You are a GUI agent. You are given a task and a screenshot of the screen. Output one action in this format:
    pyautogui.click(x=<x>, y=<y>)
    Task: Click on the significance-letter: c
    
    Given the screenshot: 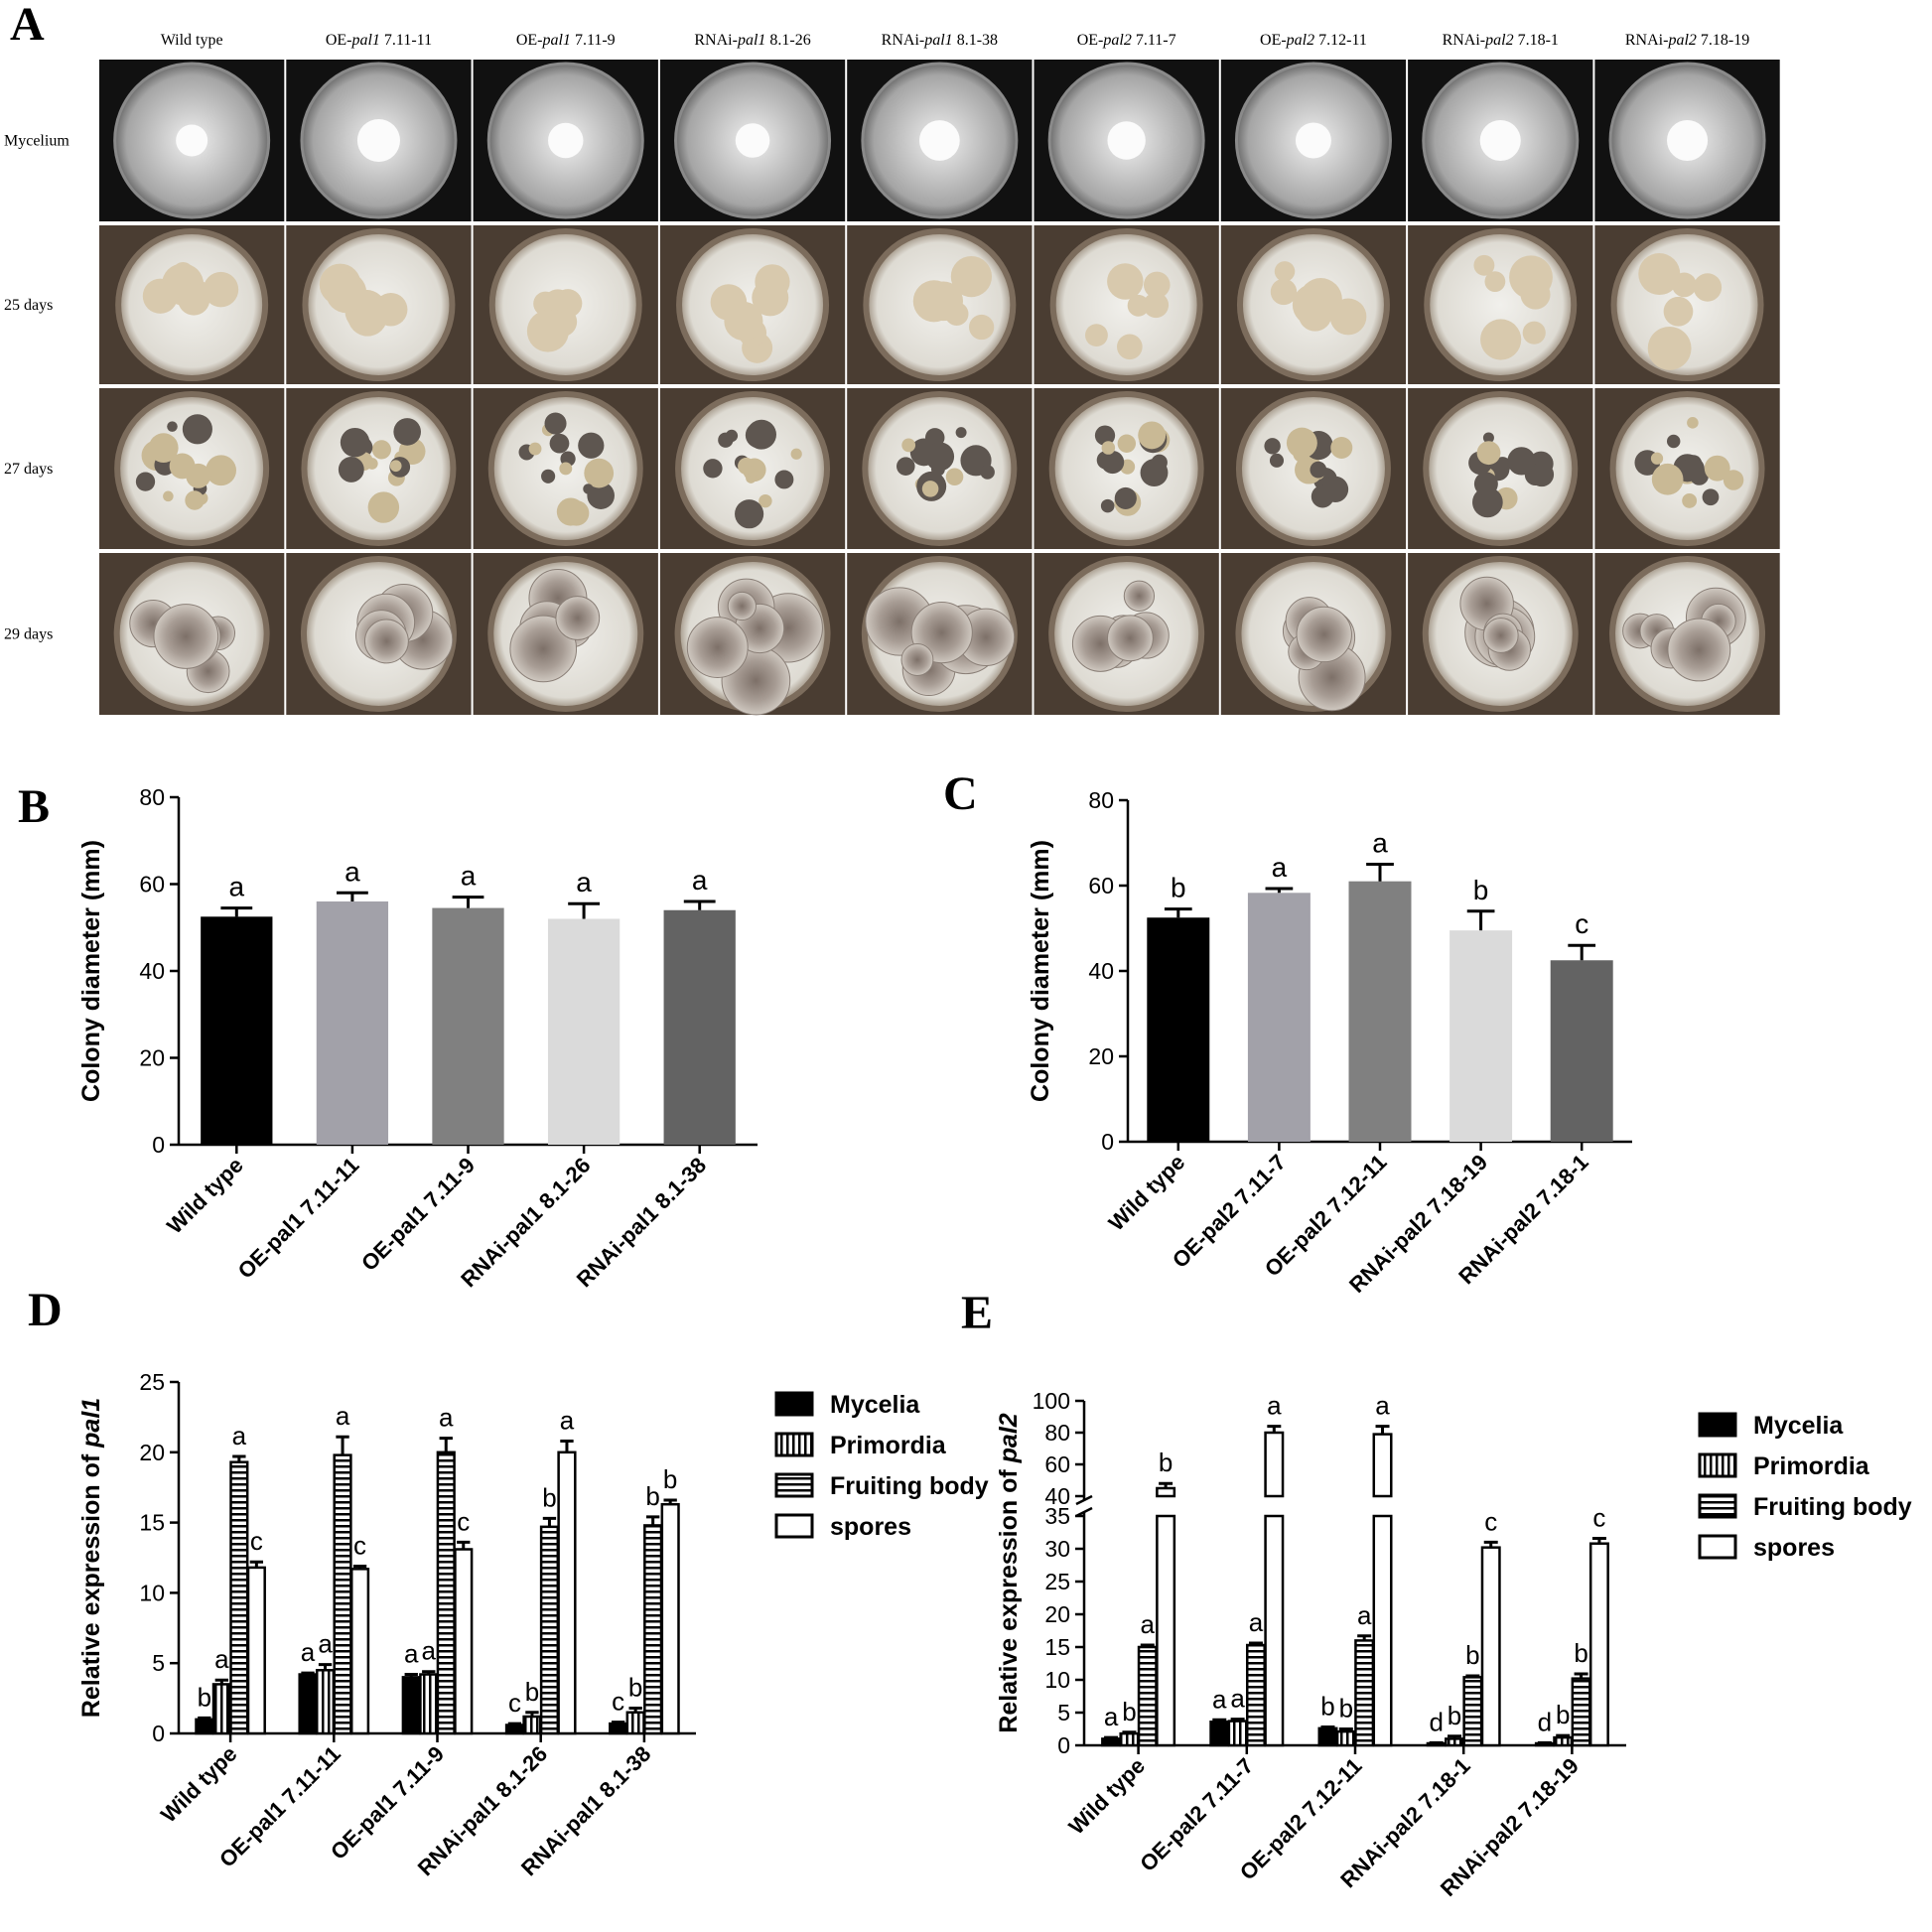 What is the action you would take?
    pyautogui.click(x=618, y=1702)
    